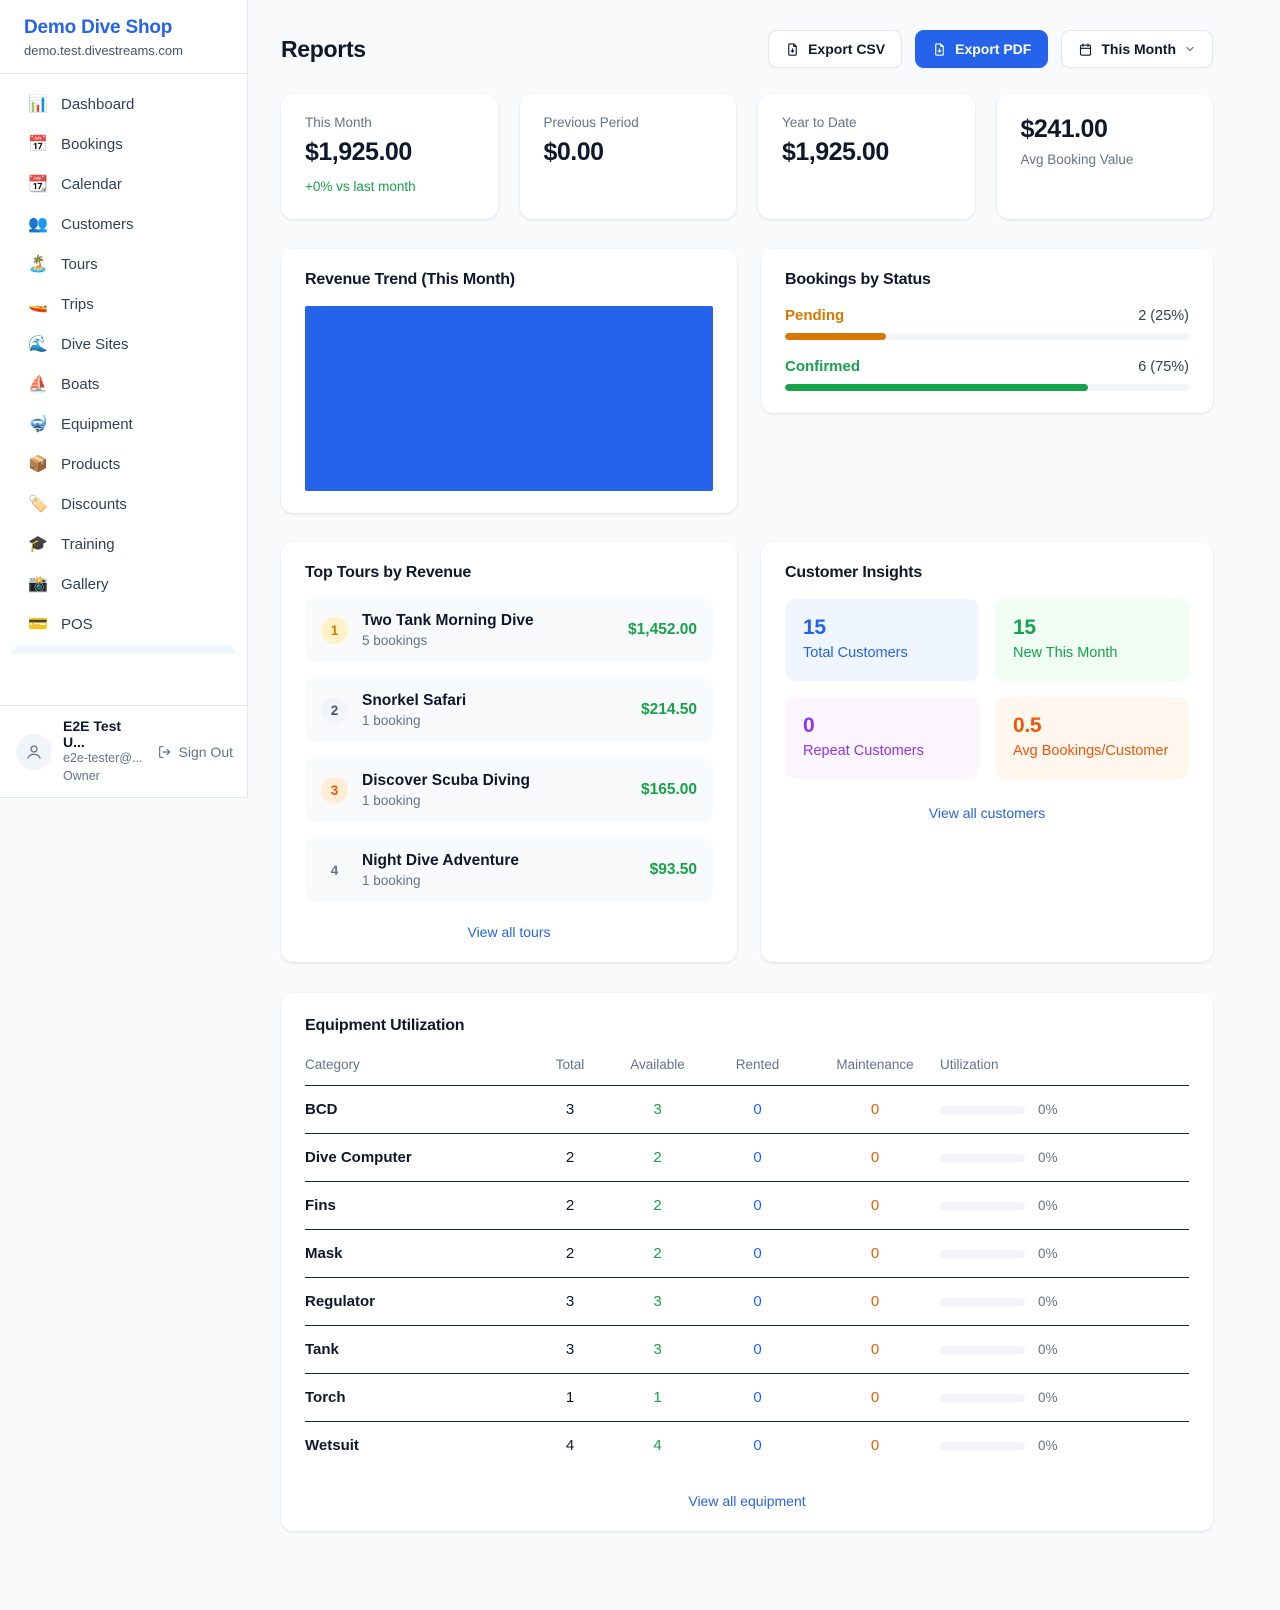  Describe the element at coordinates (747, 1206) in the screenshot. I see `table-row: Fins 2 2 0 0 0%` at that location.